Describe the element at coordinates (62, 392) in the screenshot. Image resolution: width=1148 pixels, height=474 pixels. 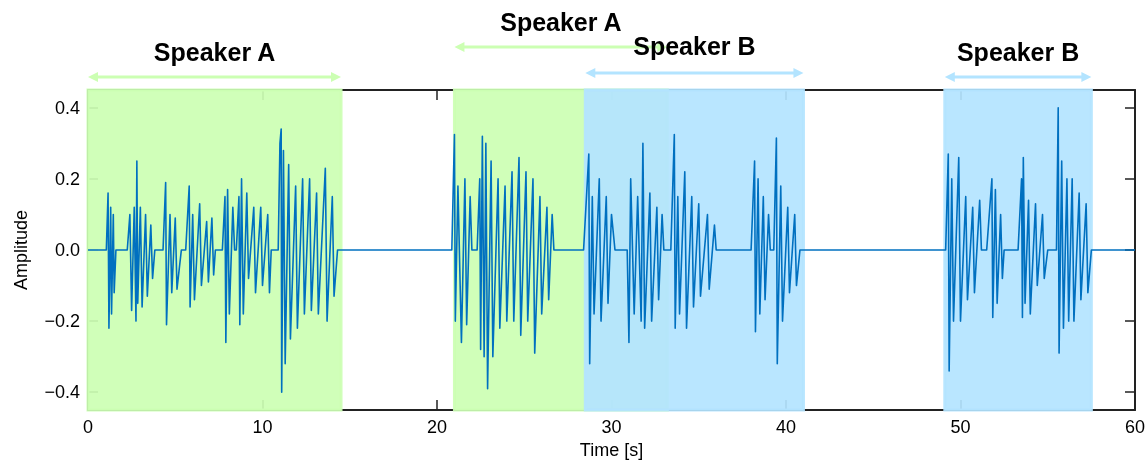
I see `y-tick-label: −0.4` at that location.